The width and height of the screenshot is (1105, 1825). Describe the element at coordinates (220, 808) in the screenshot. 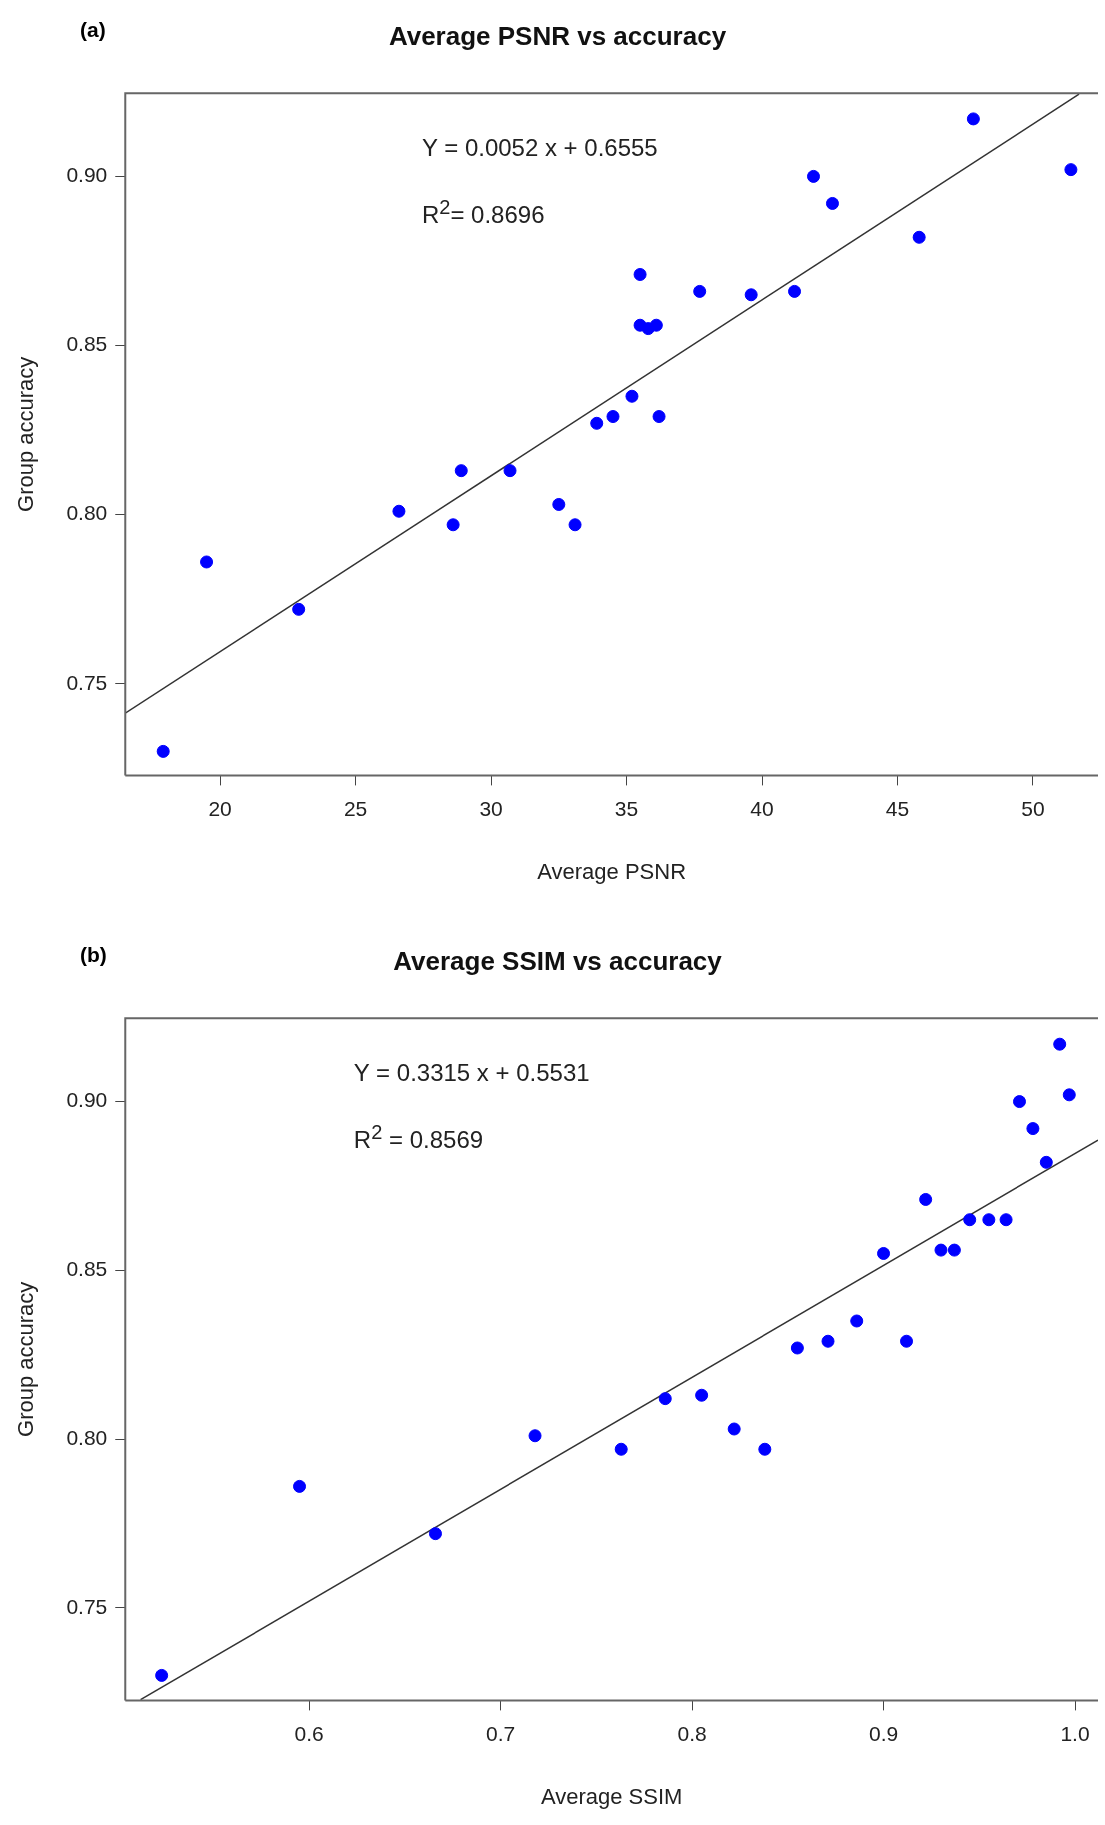

I see `x-tick-label: 20` at that location.